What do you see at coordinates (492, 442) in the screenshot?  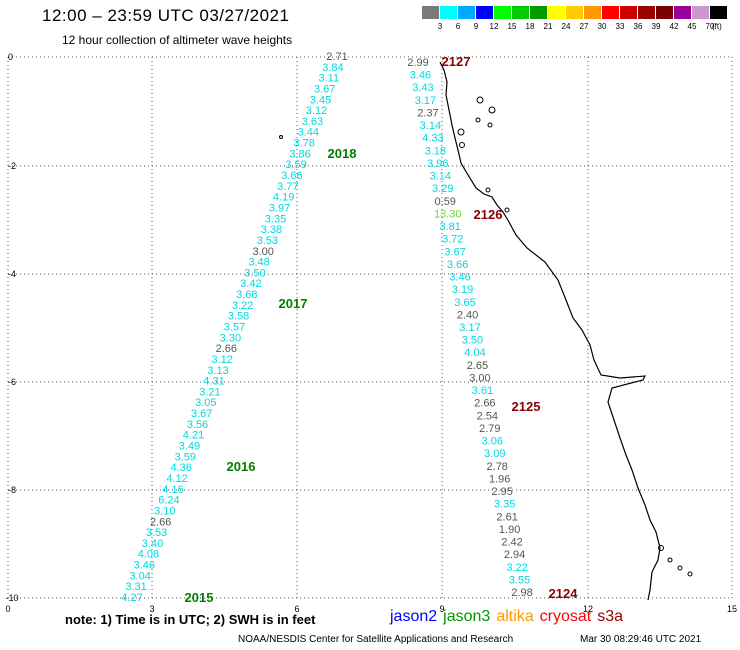 I see `wave-height-value: 3.06` at bounding box center [492, 442].